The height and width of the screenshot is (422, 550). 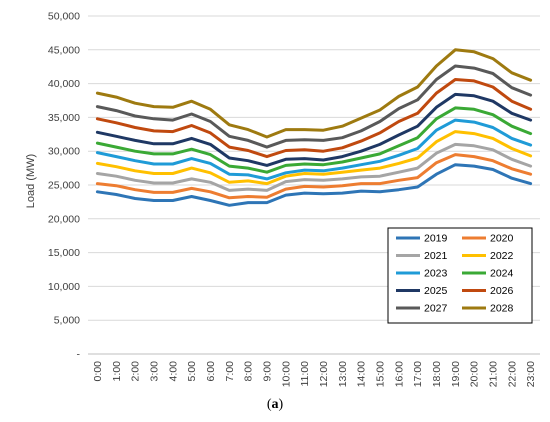 I want to click on x-tick-label: 23:00, so click(x=531, y=374).